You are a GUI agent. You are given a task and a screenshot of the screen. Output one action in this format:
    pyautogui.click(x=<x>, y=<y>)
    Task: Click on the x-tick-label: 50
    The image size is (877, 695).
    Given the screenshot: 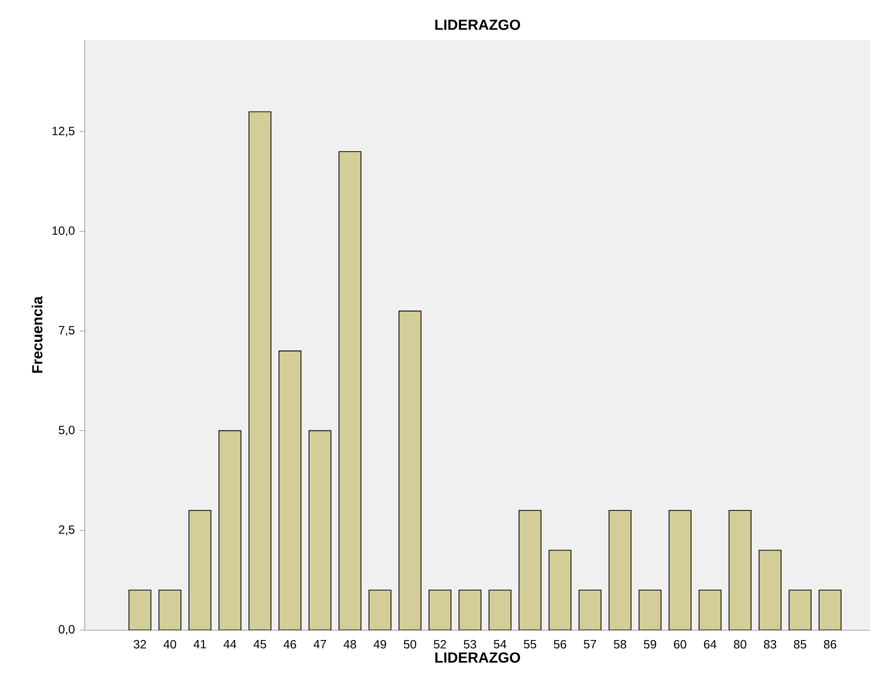 What is the action you would take?
    pyautogui.click(x=410, y=644)
    